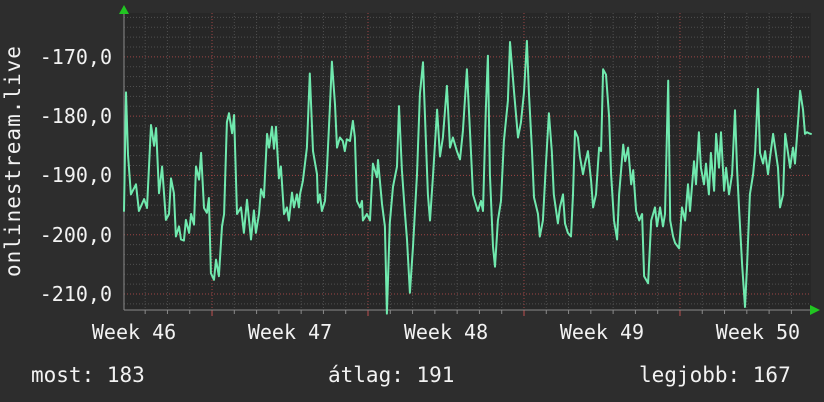  I want to click on y-tick-label: -200,0, so click(75, 234).